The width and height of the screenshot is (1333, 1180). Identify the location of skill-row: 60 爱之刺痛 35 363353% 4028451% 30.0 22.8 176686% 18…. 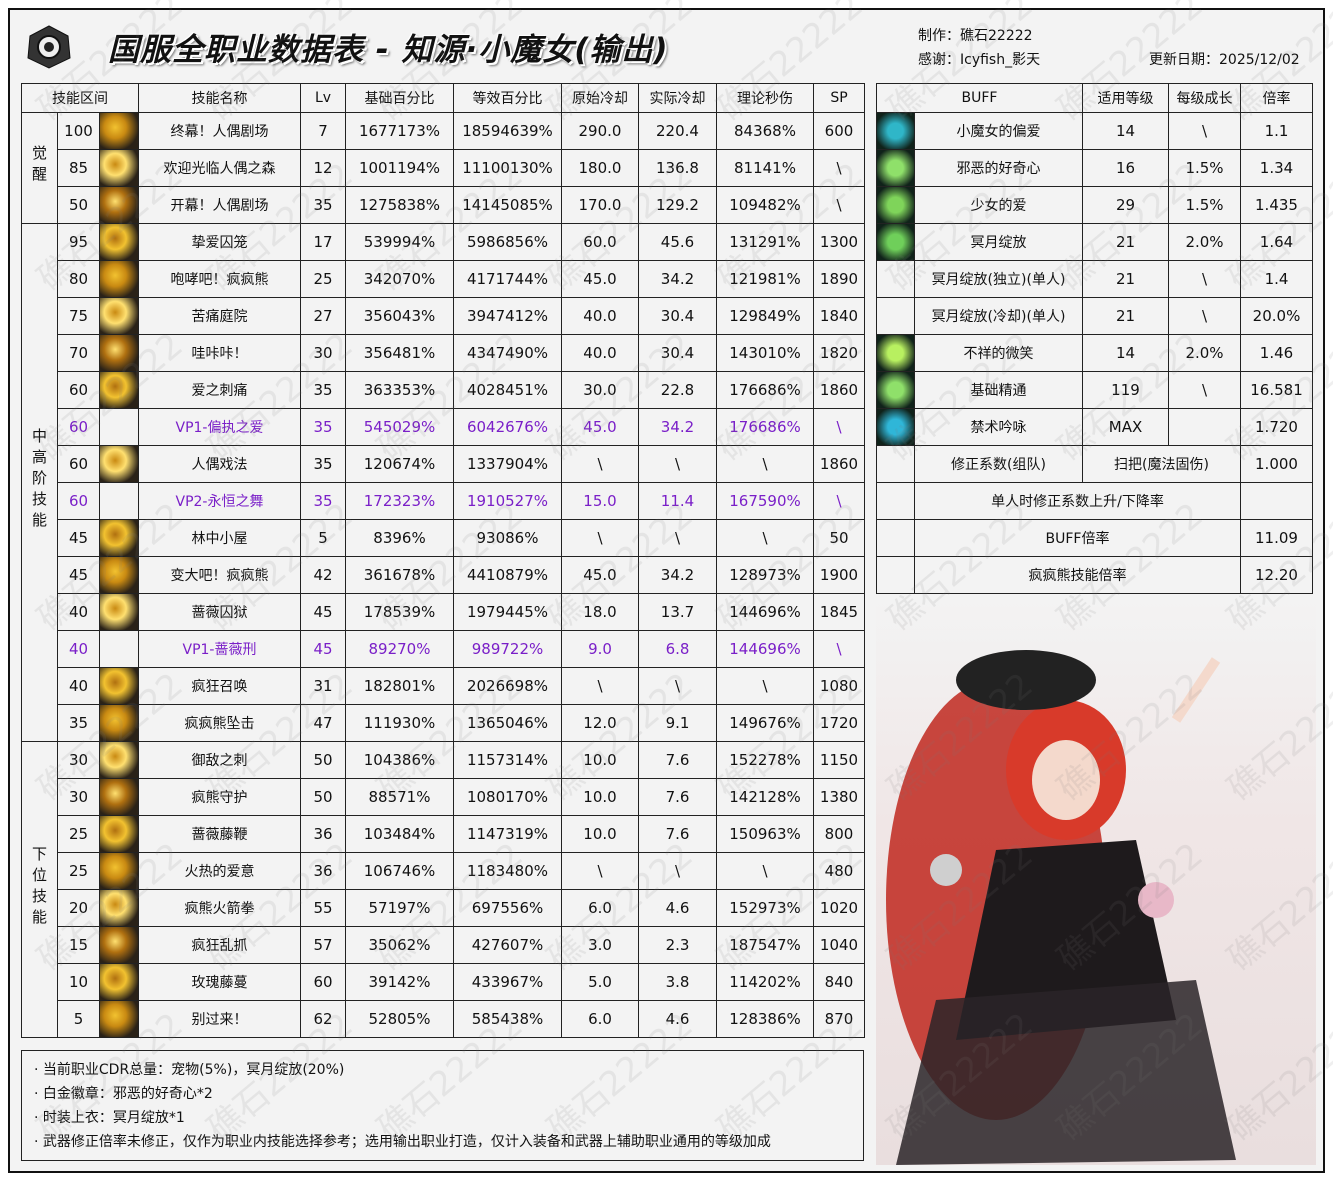
(443, 390).